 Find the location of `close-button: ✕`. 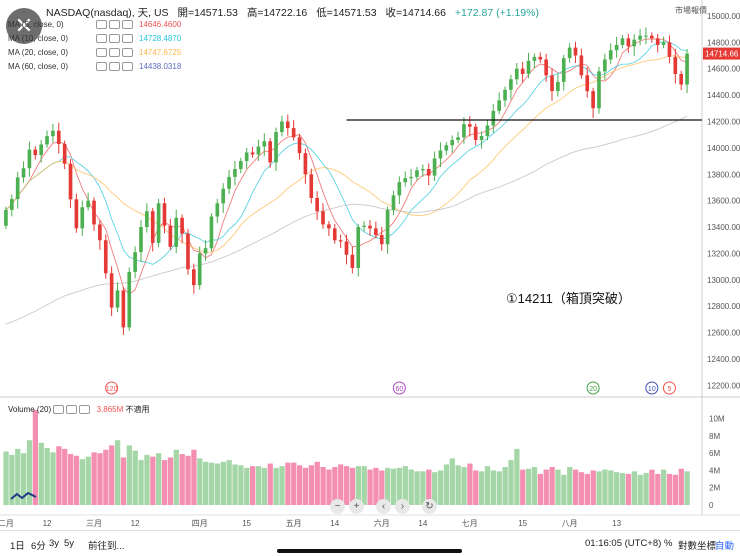

close-button: ✕ is located at coordinates (24, 26).